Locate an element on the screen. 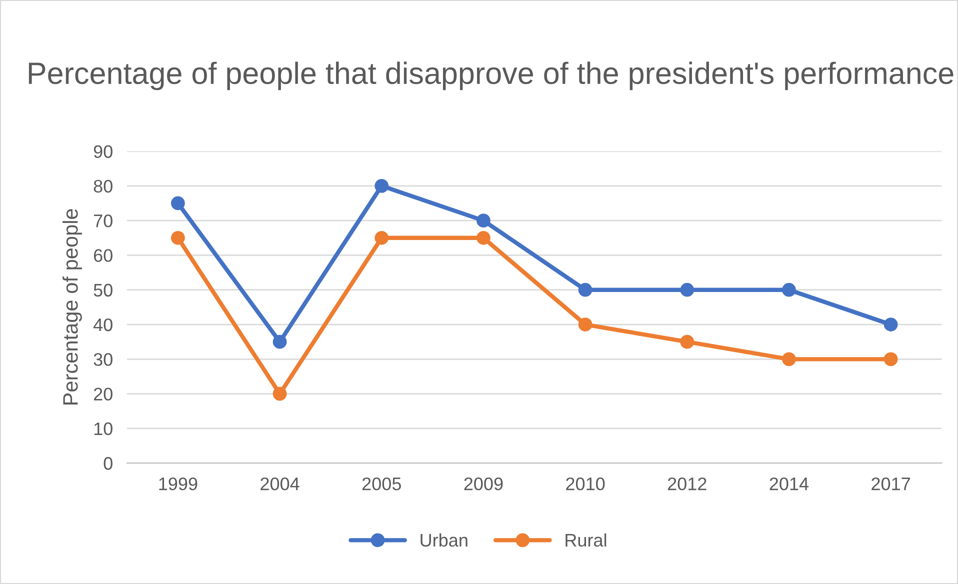  x-tick-label: 2014 is located at coordinates (789, 483).